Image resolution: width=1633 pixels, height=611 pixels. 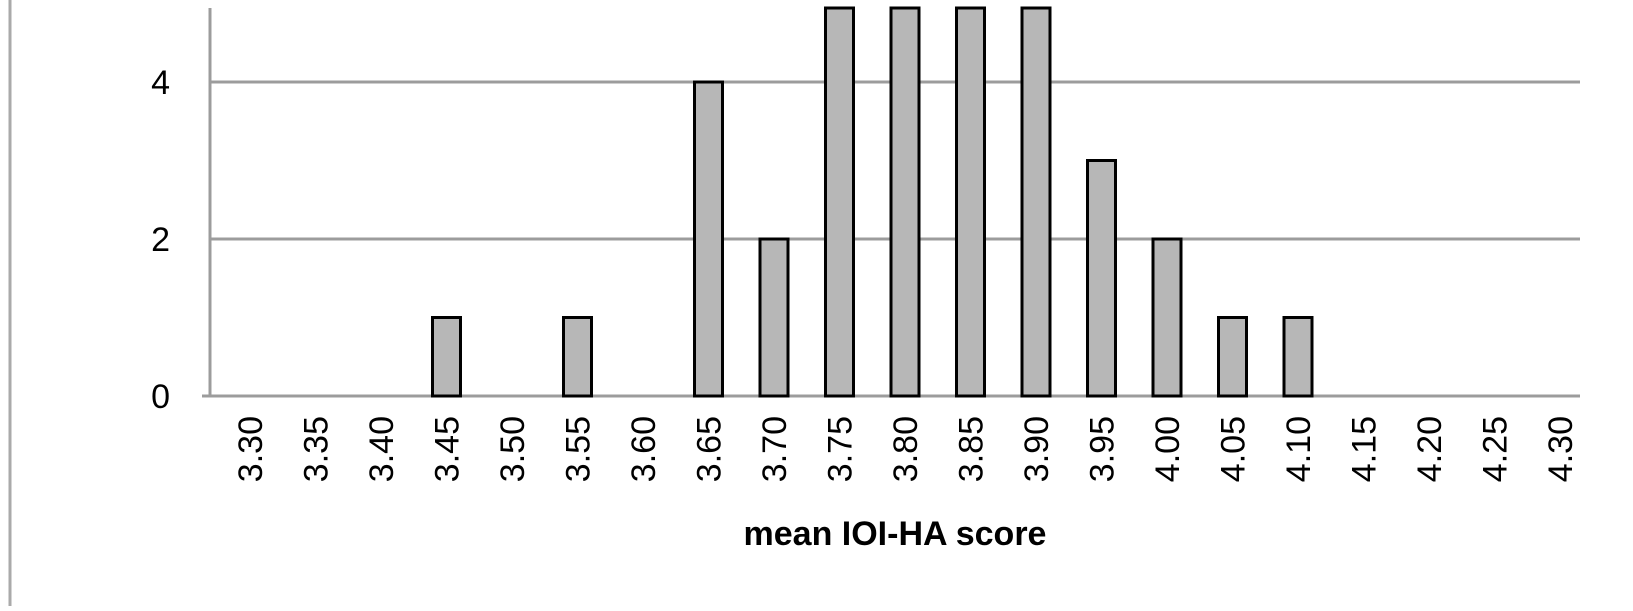 What do you see at coordinates (972, 449) in the screenshot?
I see `x-tick-label: 3.85` at bounding box center [972, 449].